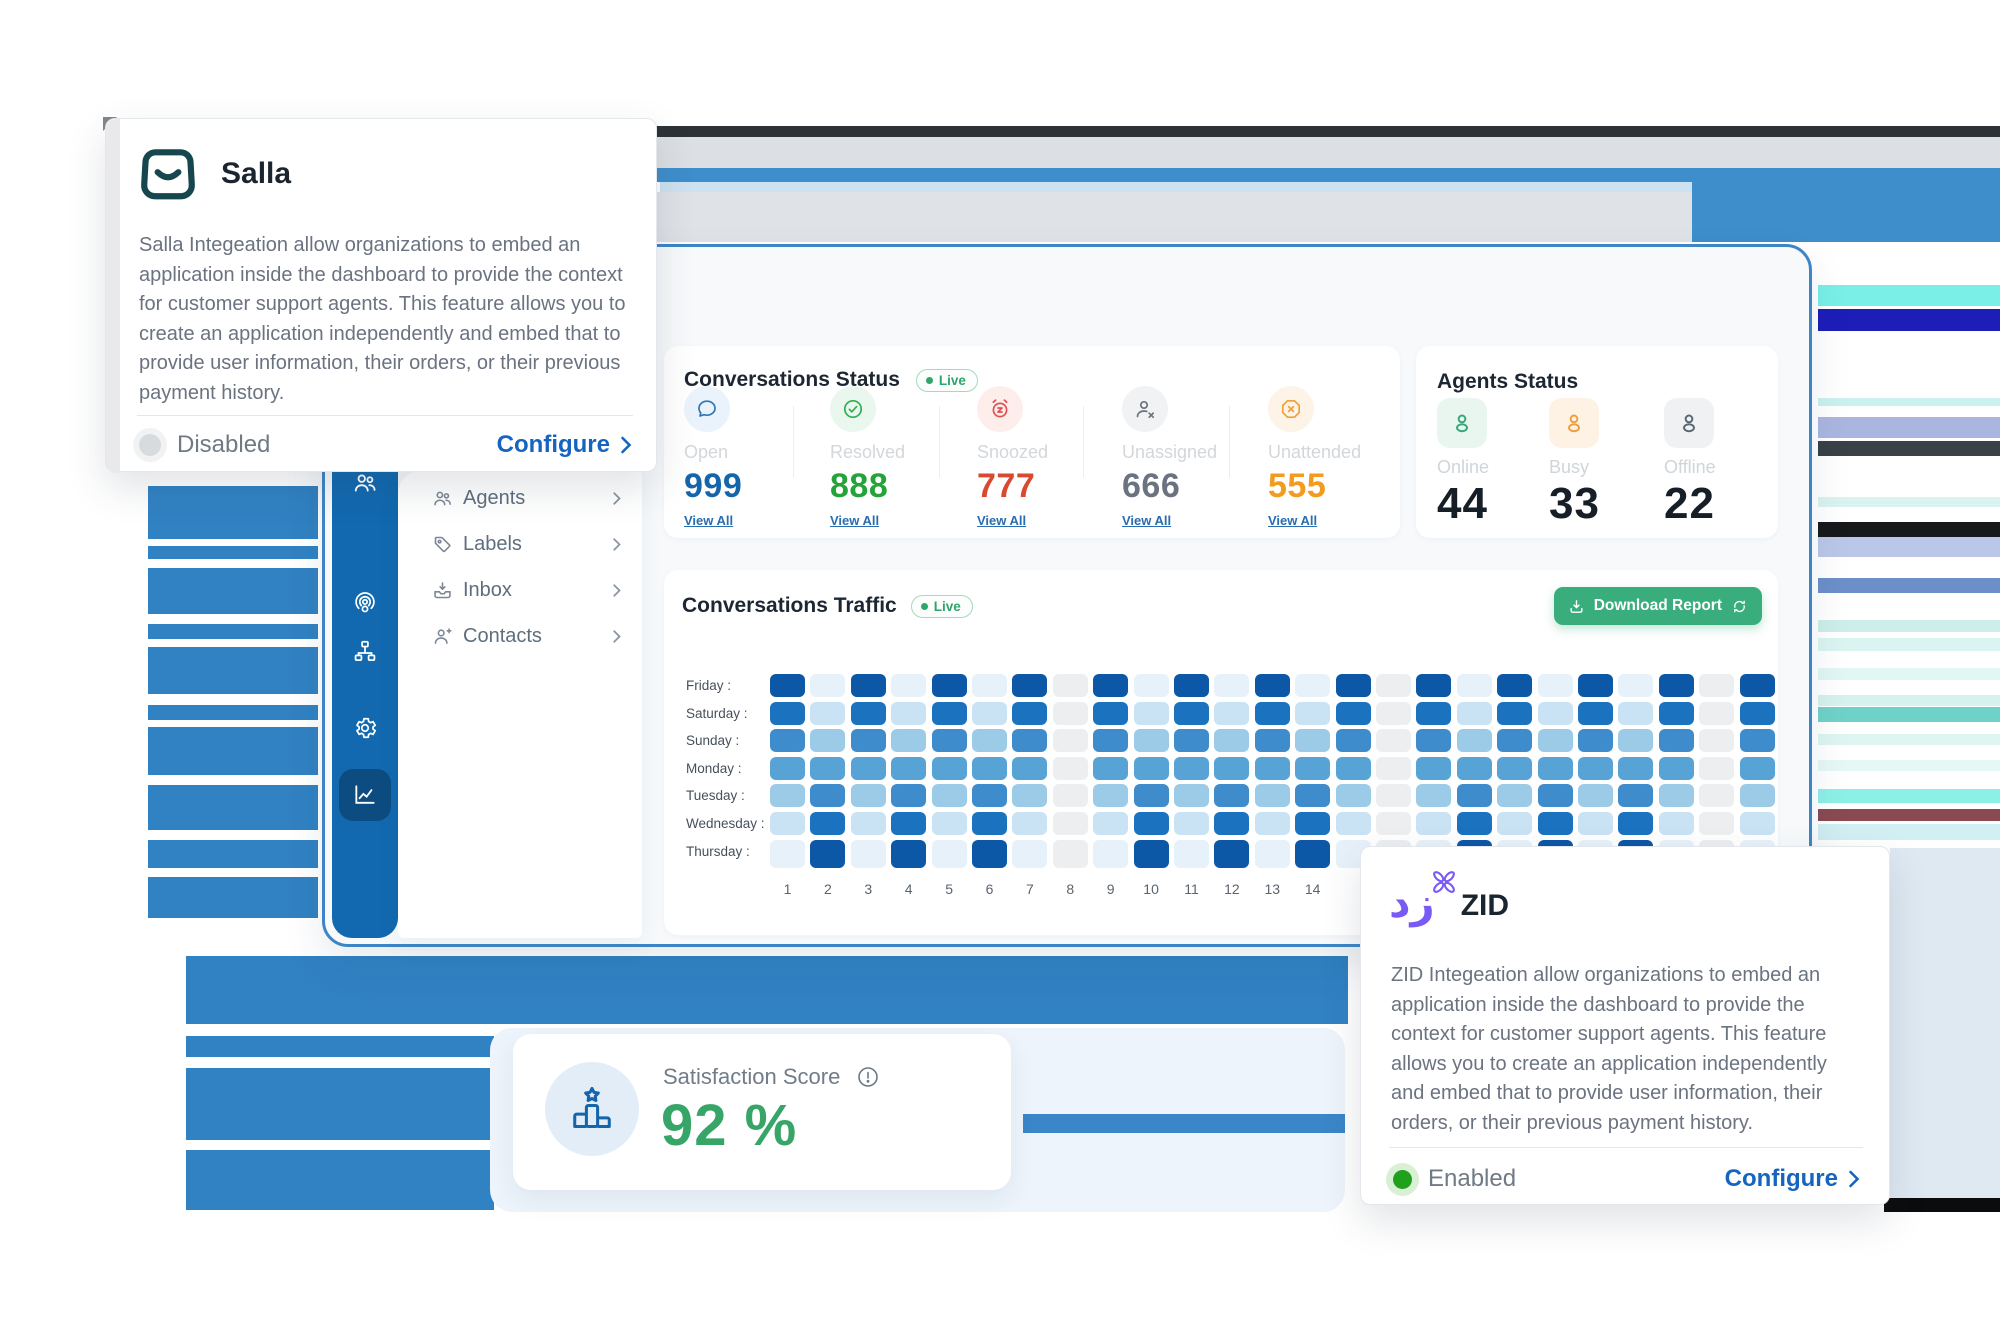 The height and width of the screenshot is (1325, 2000). I want to click on sidebar-item-contacts: Contacts, so click(520, 636).